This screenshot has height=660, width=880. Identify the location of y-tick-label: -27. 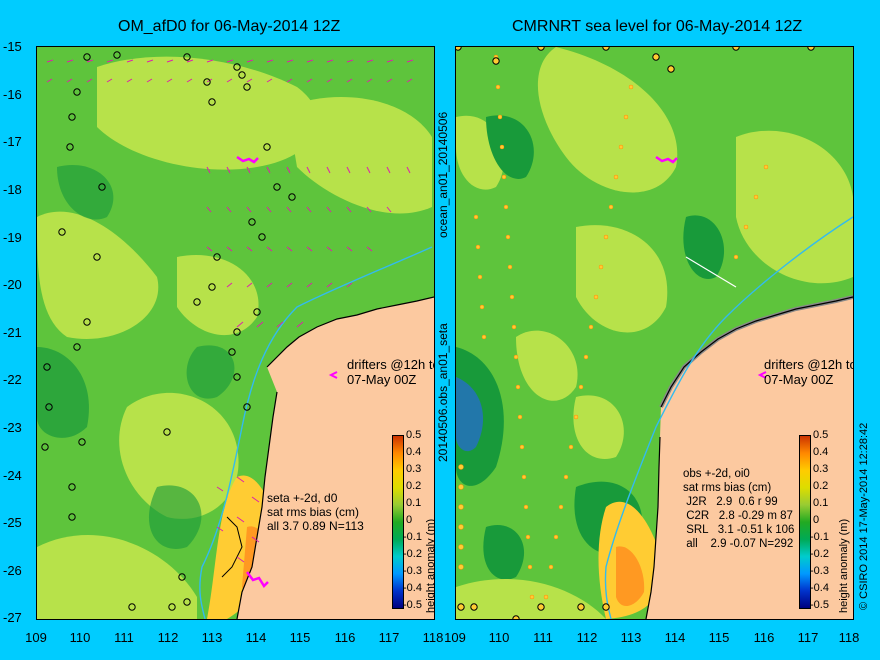
(12, 617).